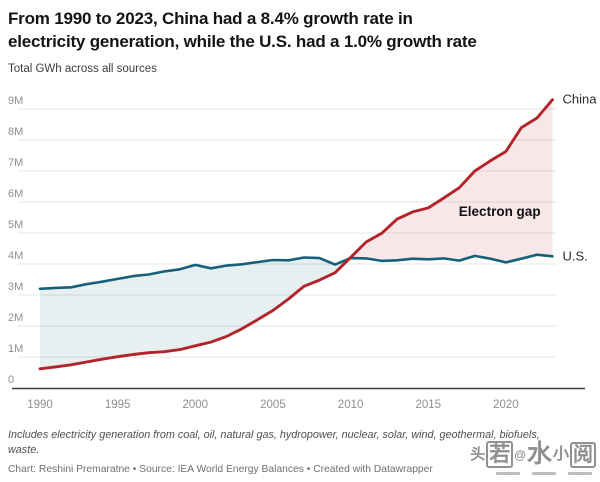 This screenshot has width=600, height=482. What do you see at coordinates (544, 473) in the screenshot?
I see `watermark-sub-marks` at bounding box center [544, 473].